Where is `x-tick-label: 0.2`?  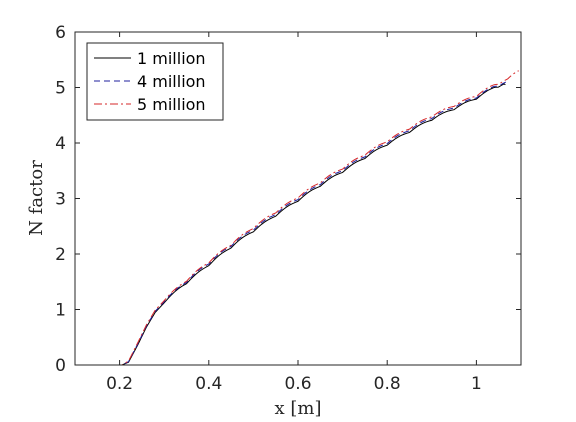
x-tick-label: 0.2 is located at coordinates (119, 384).